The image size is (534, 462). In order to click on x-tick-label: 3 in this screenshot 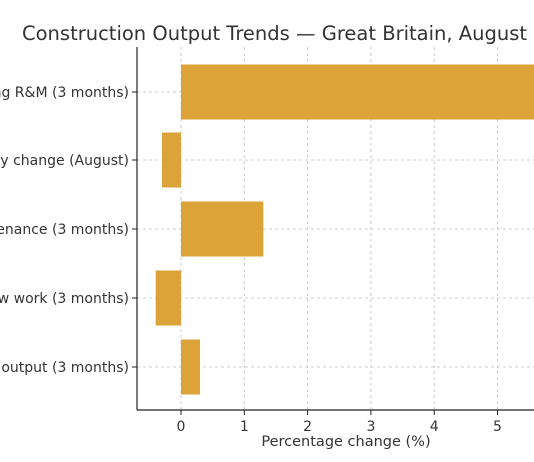, I will do `click(370, 427)`.